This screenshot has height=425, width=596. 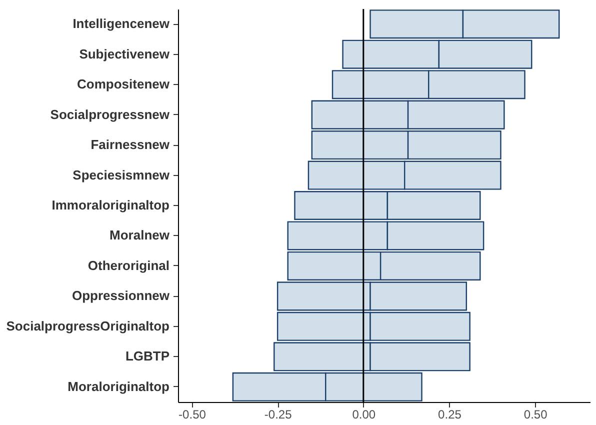 What do you see at coordinates (111, 205) in the screenshot?
I see `y-tick-label: Immoraloriginaltop` at bounding box center [111, 205].